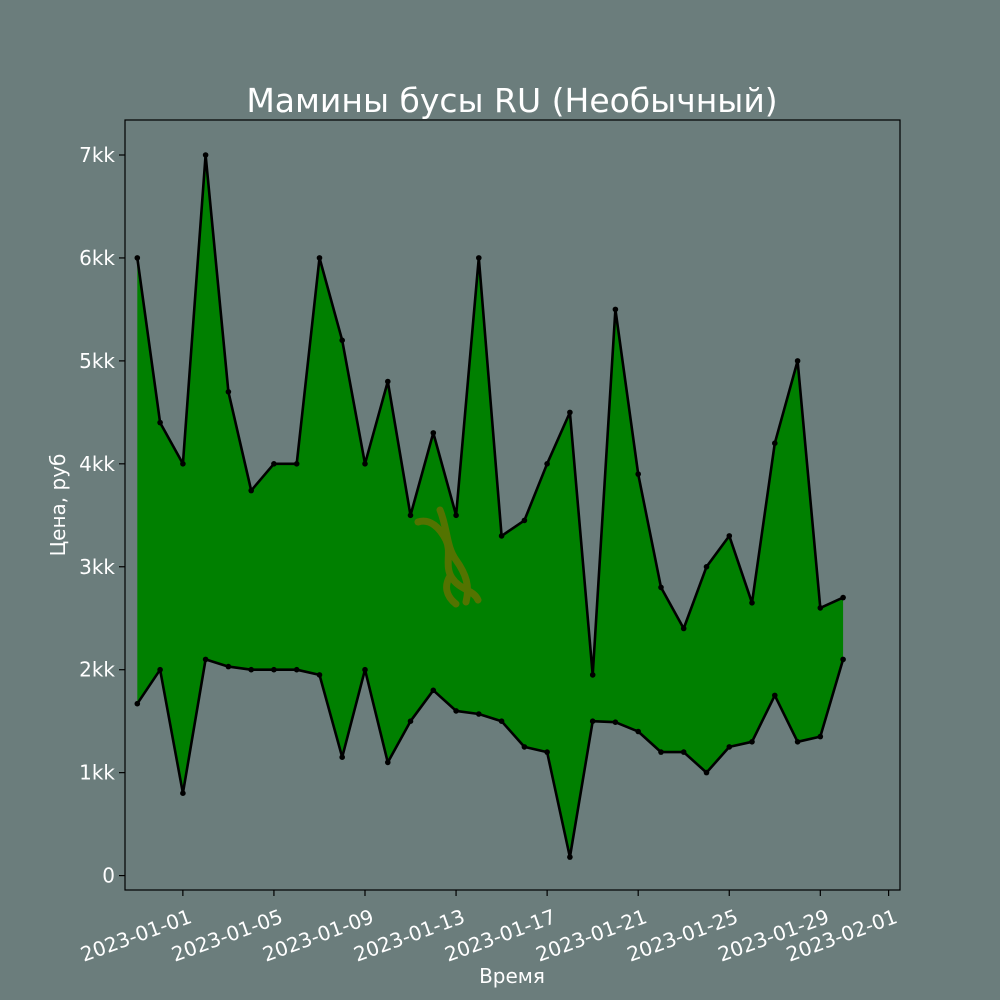  Describe the element at coordinates (102, 515) in the screenshot. I see `y-axis: 0 1kk 2kk 3kk 4kk 5kk 6kk 7kk` at that location.